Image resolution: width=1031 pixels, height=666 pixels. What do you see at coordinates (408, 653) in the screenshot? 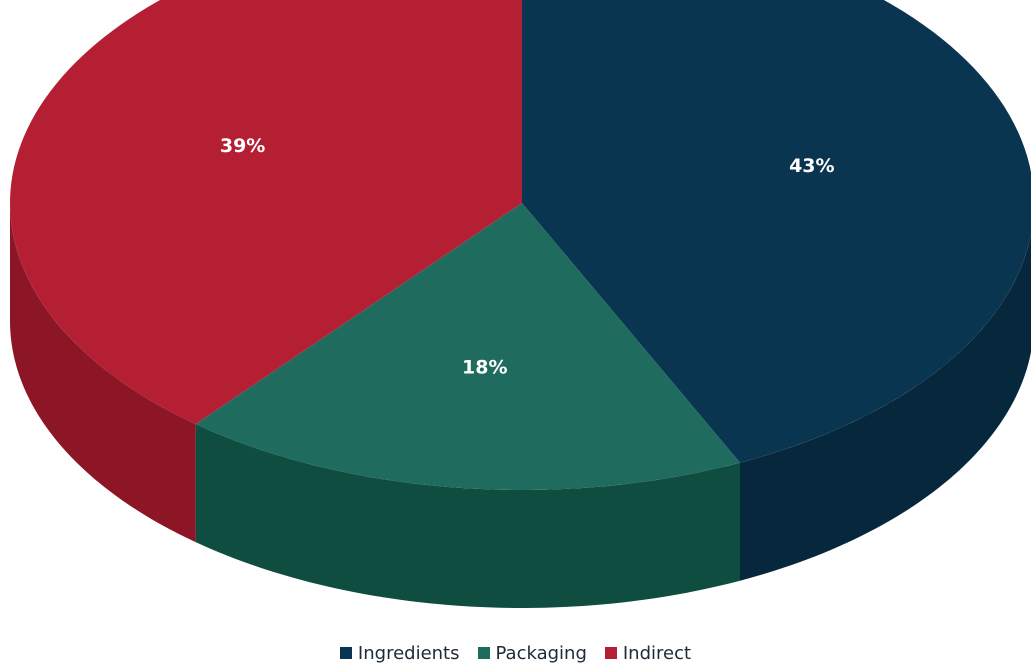
I see `legend-label-ingredients: Ingredients` at bounding box center [408, 653].